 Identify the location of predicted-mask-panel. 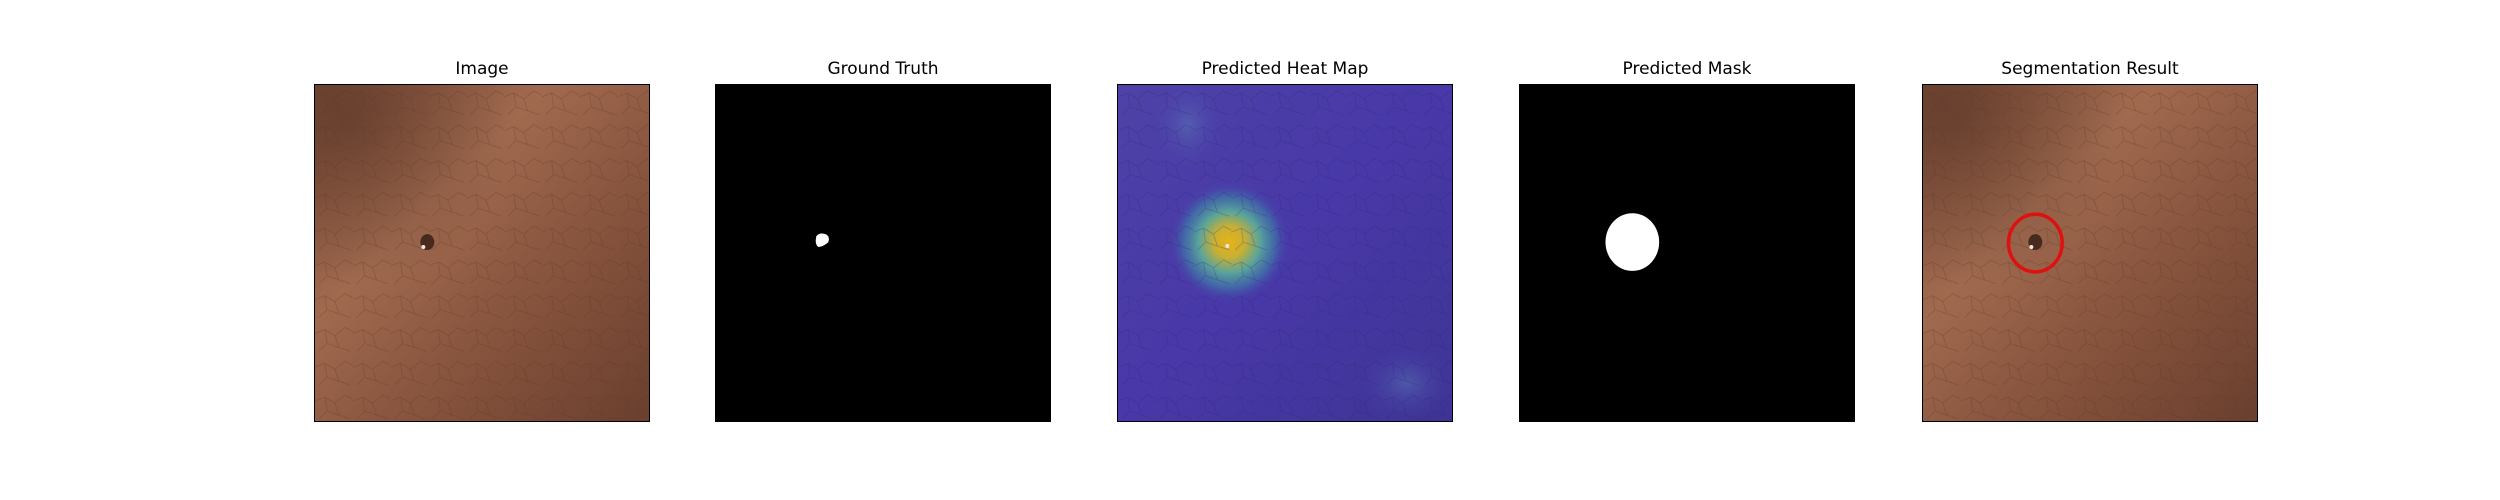
(1687, 253).